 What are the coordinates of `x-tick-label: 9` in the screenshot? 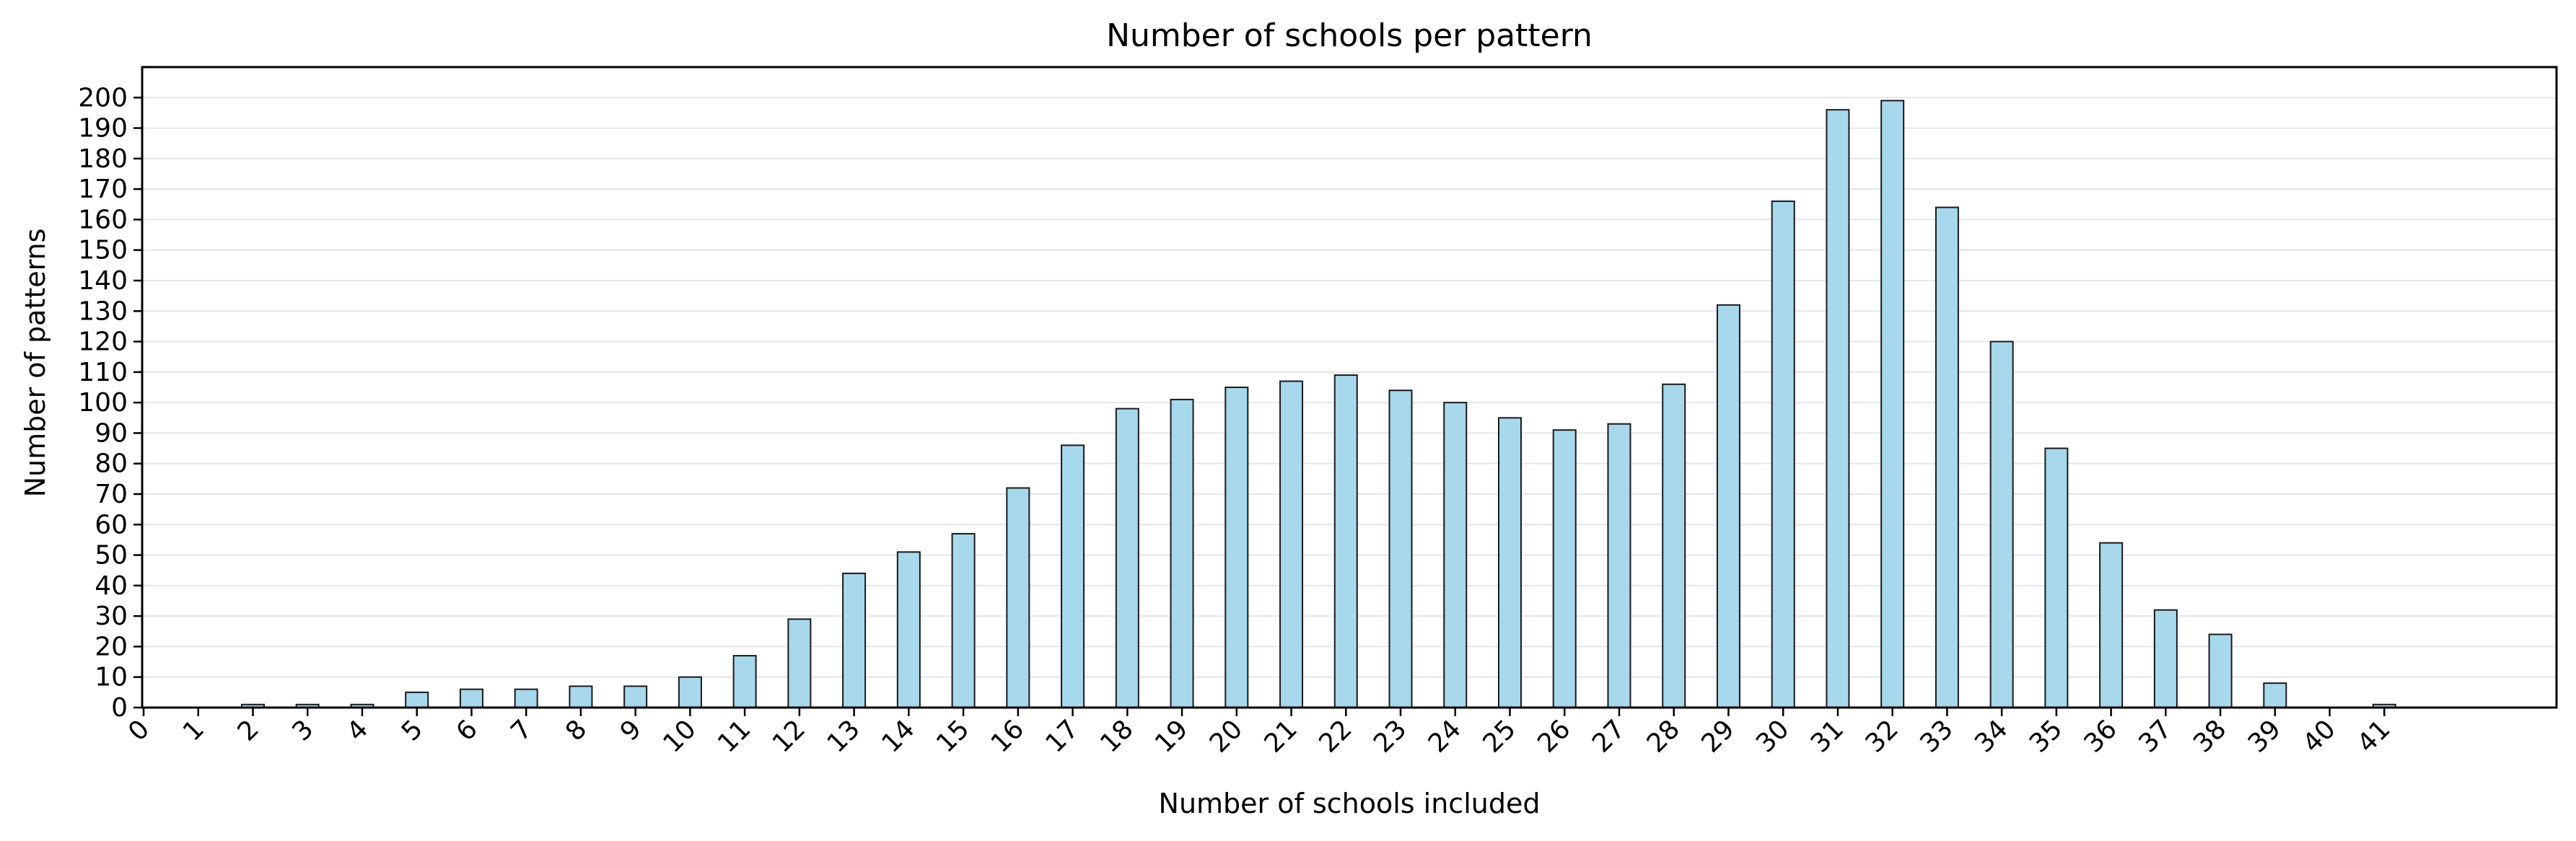 It's located at (631, 730).